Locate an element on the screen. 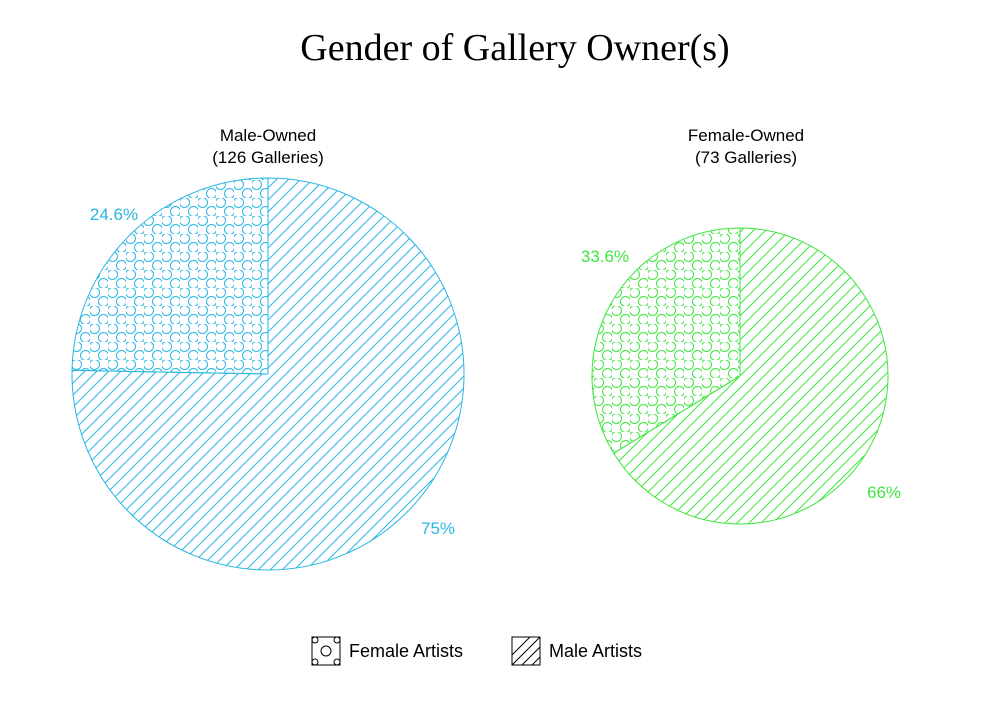  pie-title-line: (73 Galleries) is located at coordinates (746, 157).